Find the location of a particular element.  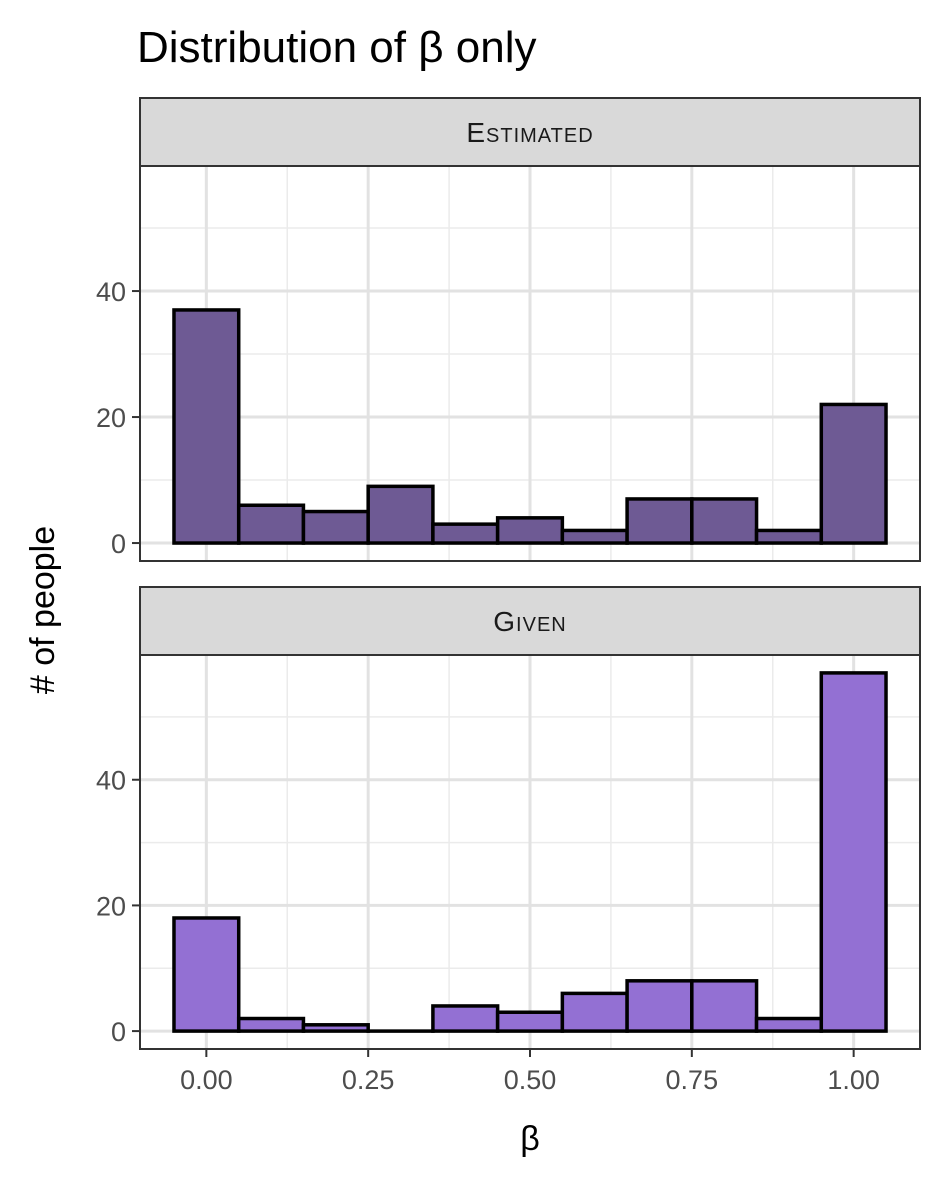

y-axis-title: # of people is located at coordinates (43, 610).